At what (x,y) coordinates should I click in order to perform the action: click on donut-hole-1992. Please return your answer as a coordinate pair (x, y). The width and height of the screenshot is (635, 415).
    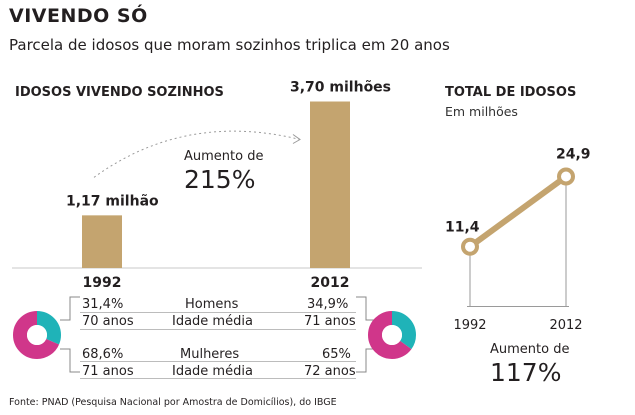
    Looking at the image, I should click on (37, 335).